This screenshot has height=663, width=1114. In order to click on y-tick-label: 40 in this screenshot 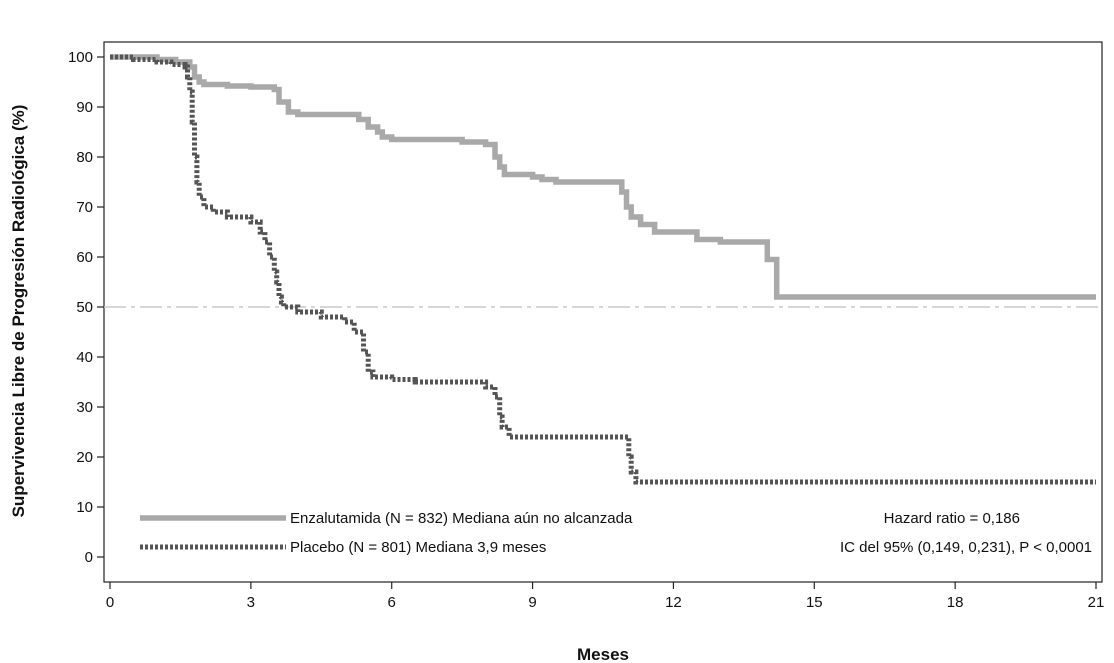, I will do `click(84, 357)`.